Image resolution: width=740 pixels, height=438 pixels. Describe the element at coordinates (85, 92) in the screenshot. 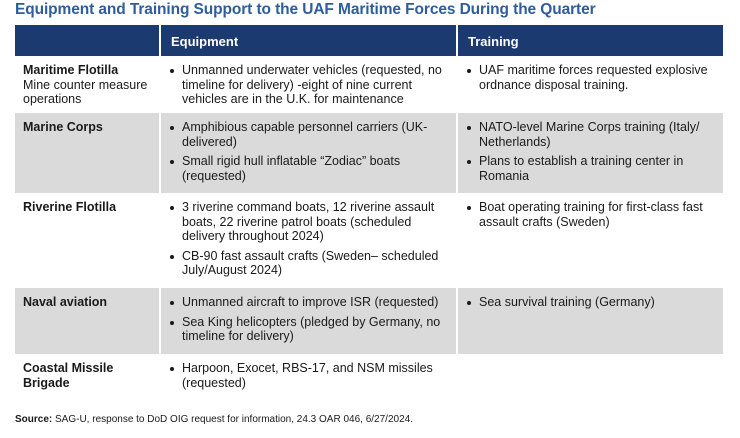

I see `unit-subtitle: Mine counter measure operations` at that location.